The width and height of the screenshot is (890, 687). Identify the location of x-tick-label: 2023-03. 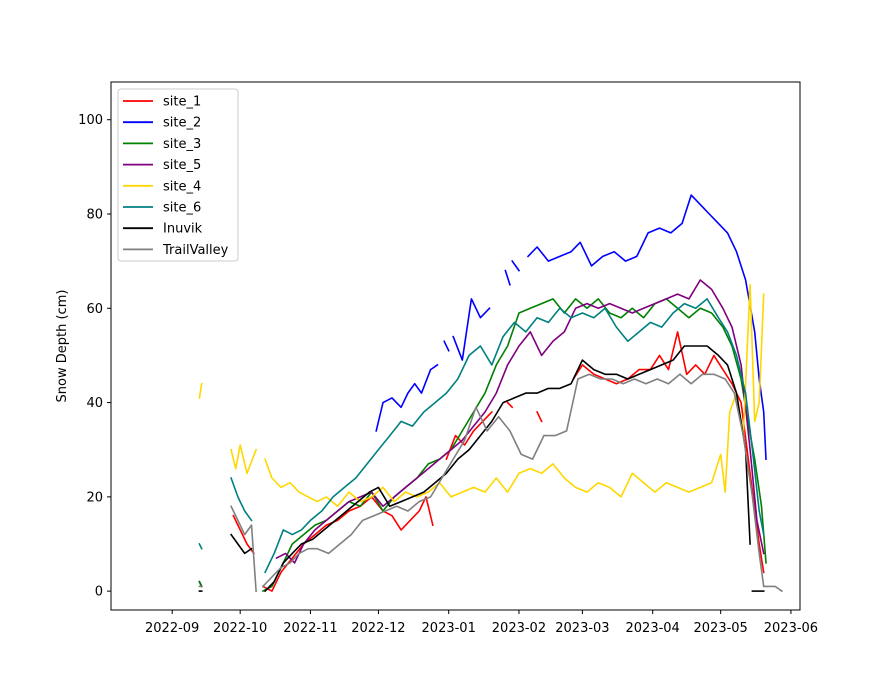
(582, 628).